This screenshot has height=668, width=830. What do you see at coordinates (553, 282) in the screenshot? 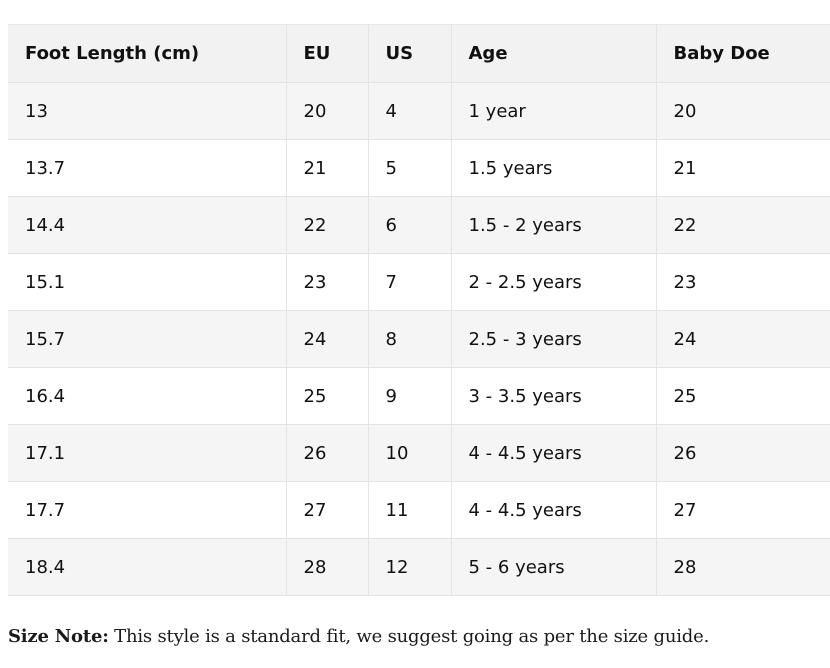
I see `cell-age: 2 - 2.5 years` at bounding box center [553, 282].